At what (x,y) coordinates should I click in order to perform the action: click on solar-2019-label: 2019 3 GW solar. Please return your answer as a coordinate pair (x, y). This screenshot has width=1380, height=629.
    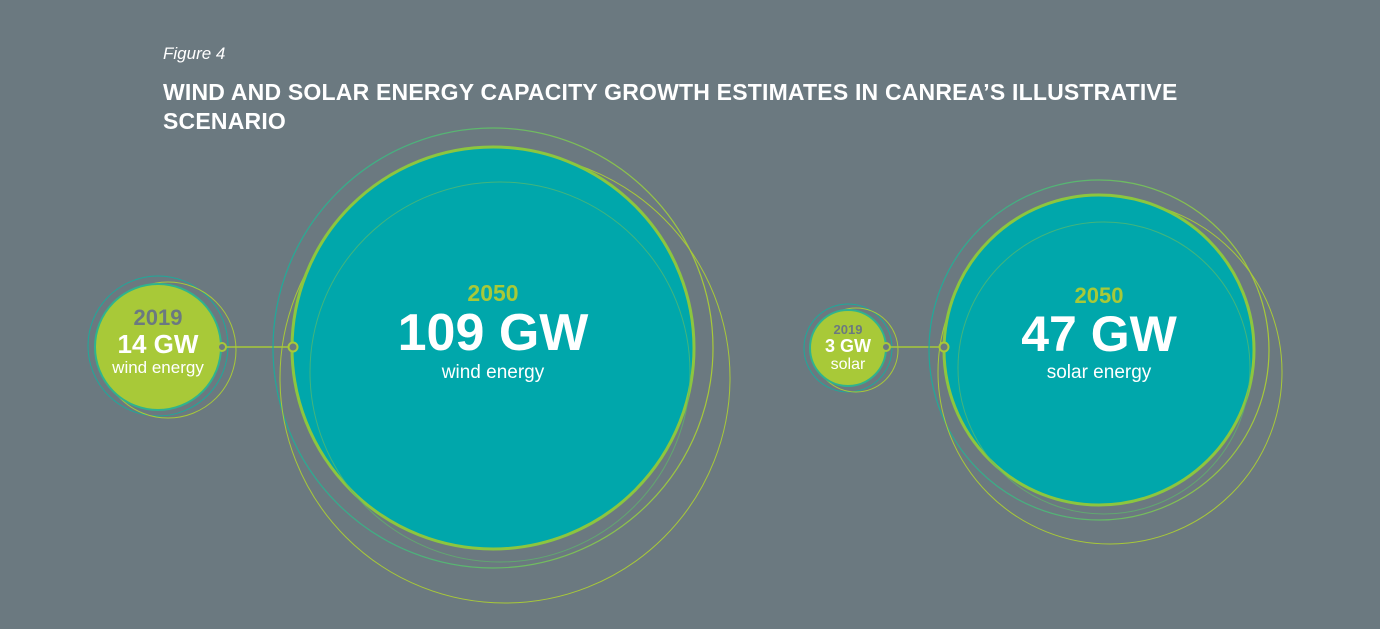
    Looking at the image, I should click on (848, 348).